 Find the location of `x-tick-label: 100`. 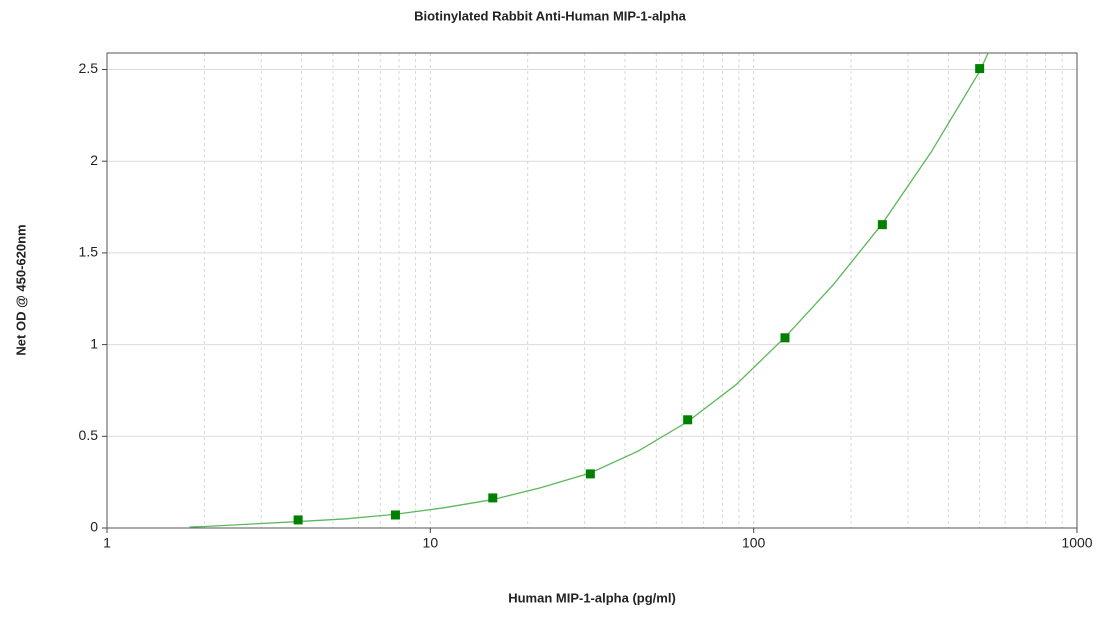

x-tick-label: 100 is located at coordinates (754, 543).